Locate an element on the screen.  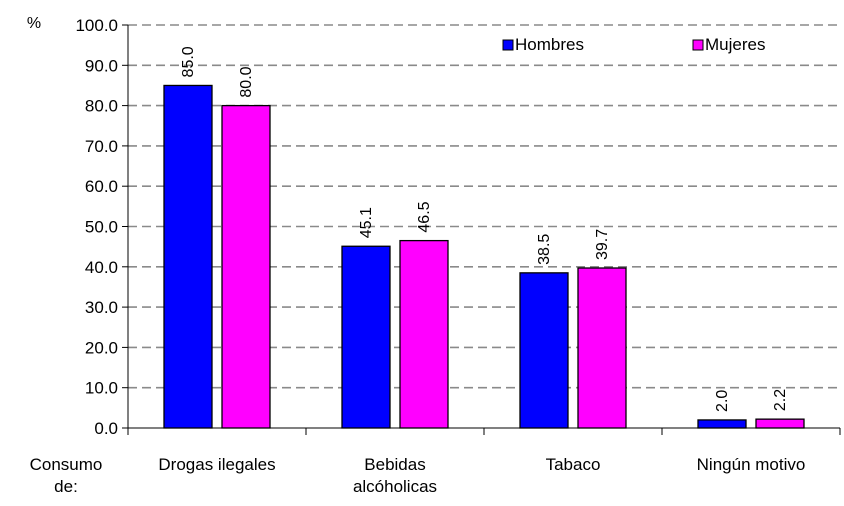
y-tick-label: 100.0 is located at coordinates (96, 25).